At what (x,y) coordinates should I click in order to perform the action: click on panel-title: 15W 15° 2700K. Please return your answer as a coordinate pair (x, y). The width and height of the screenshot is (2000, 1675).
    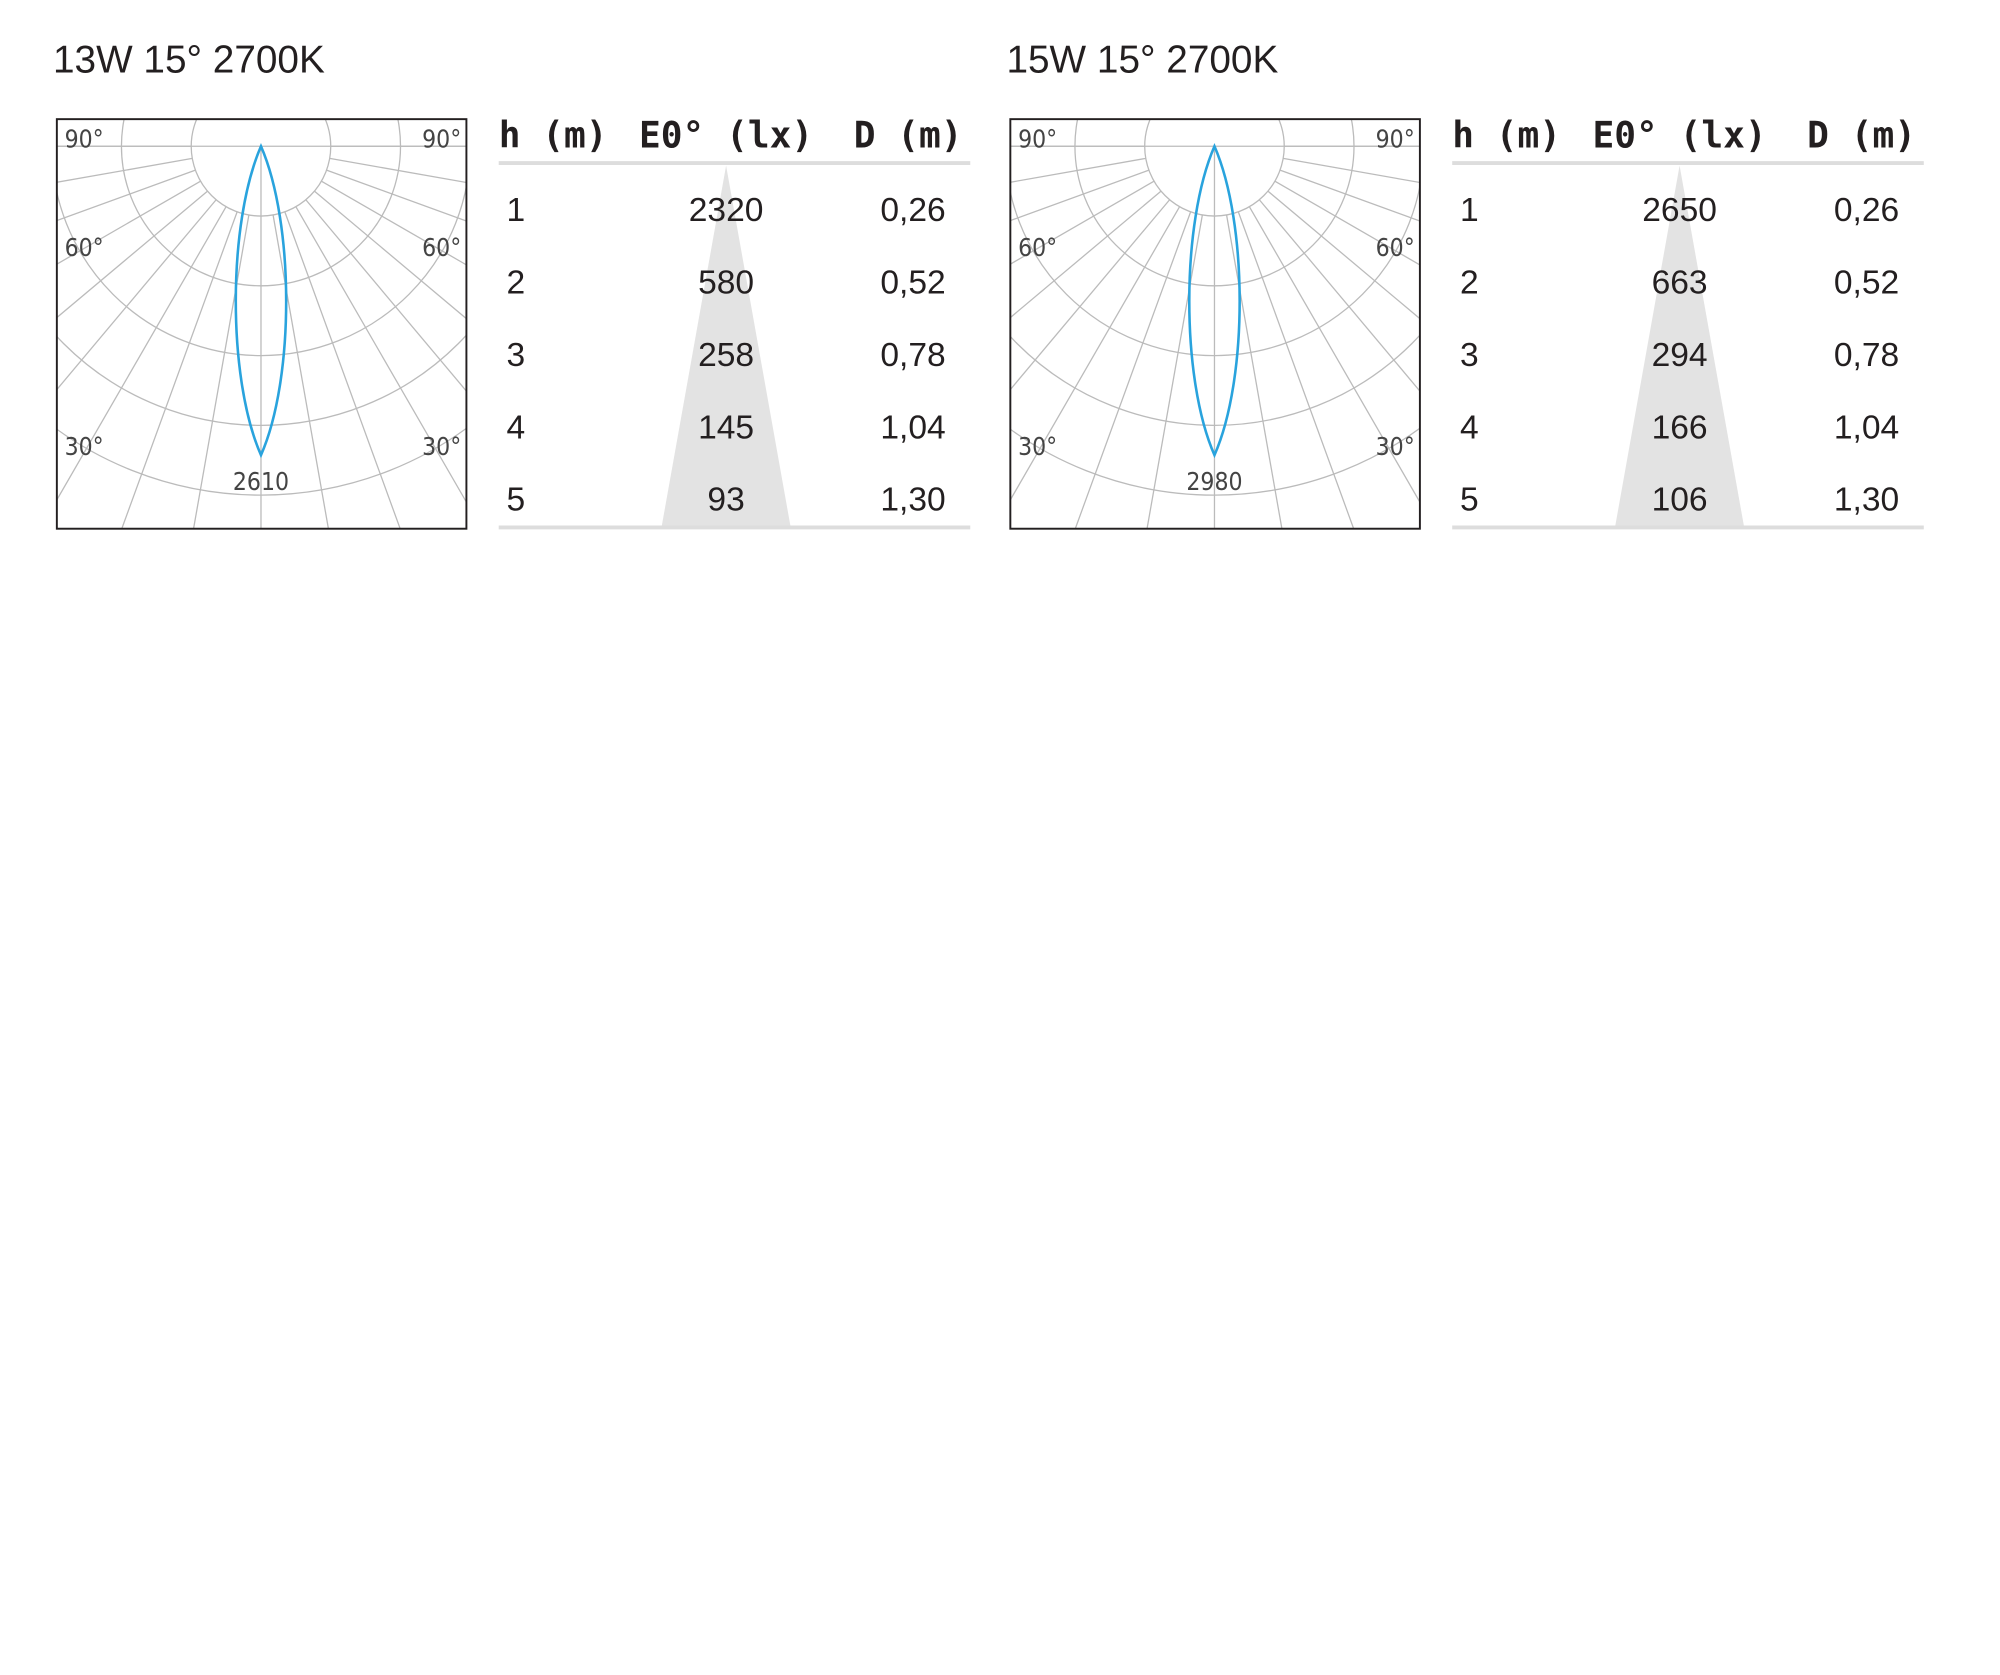
    Looking at the image, I should click on (1142, 60).